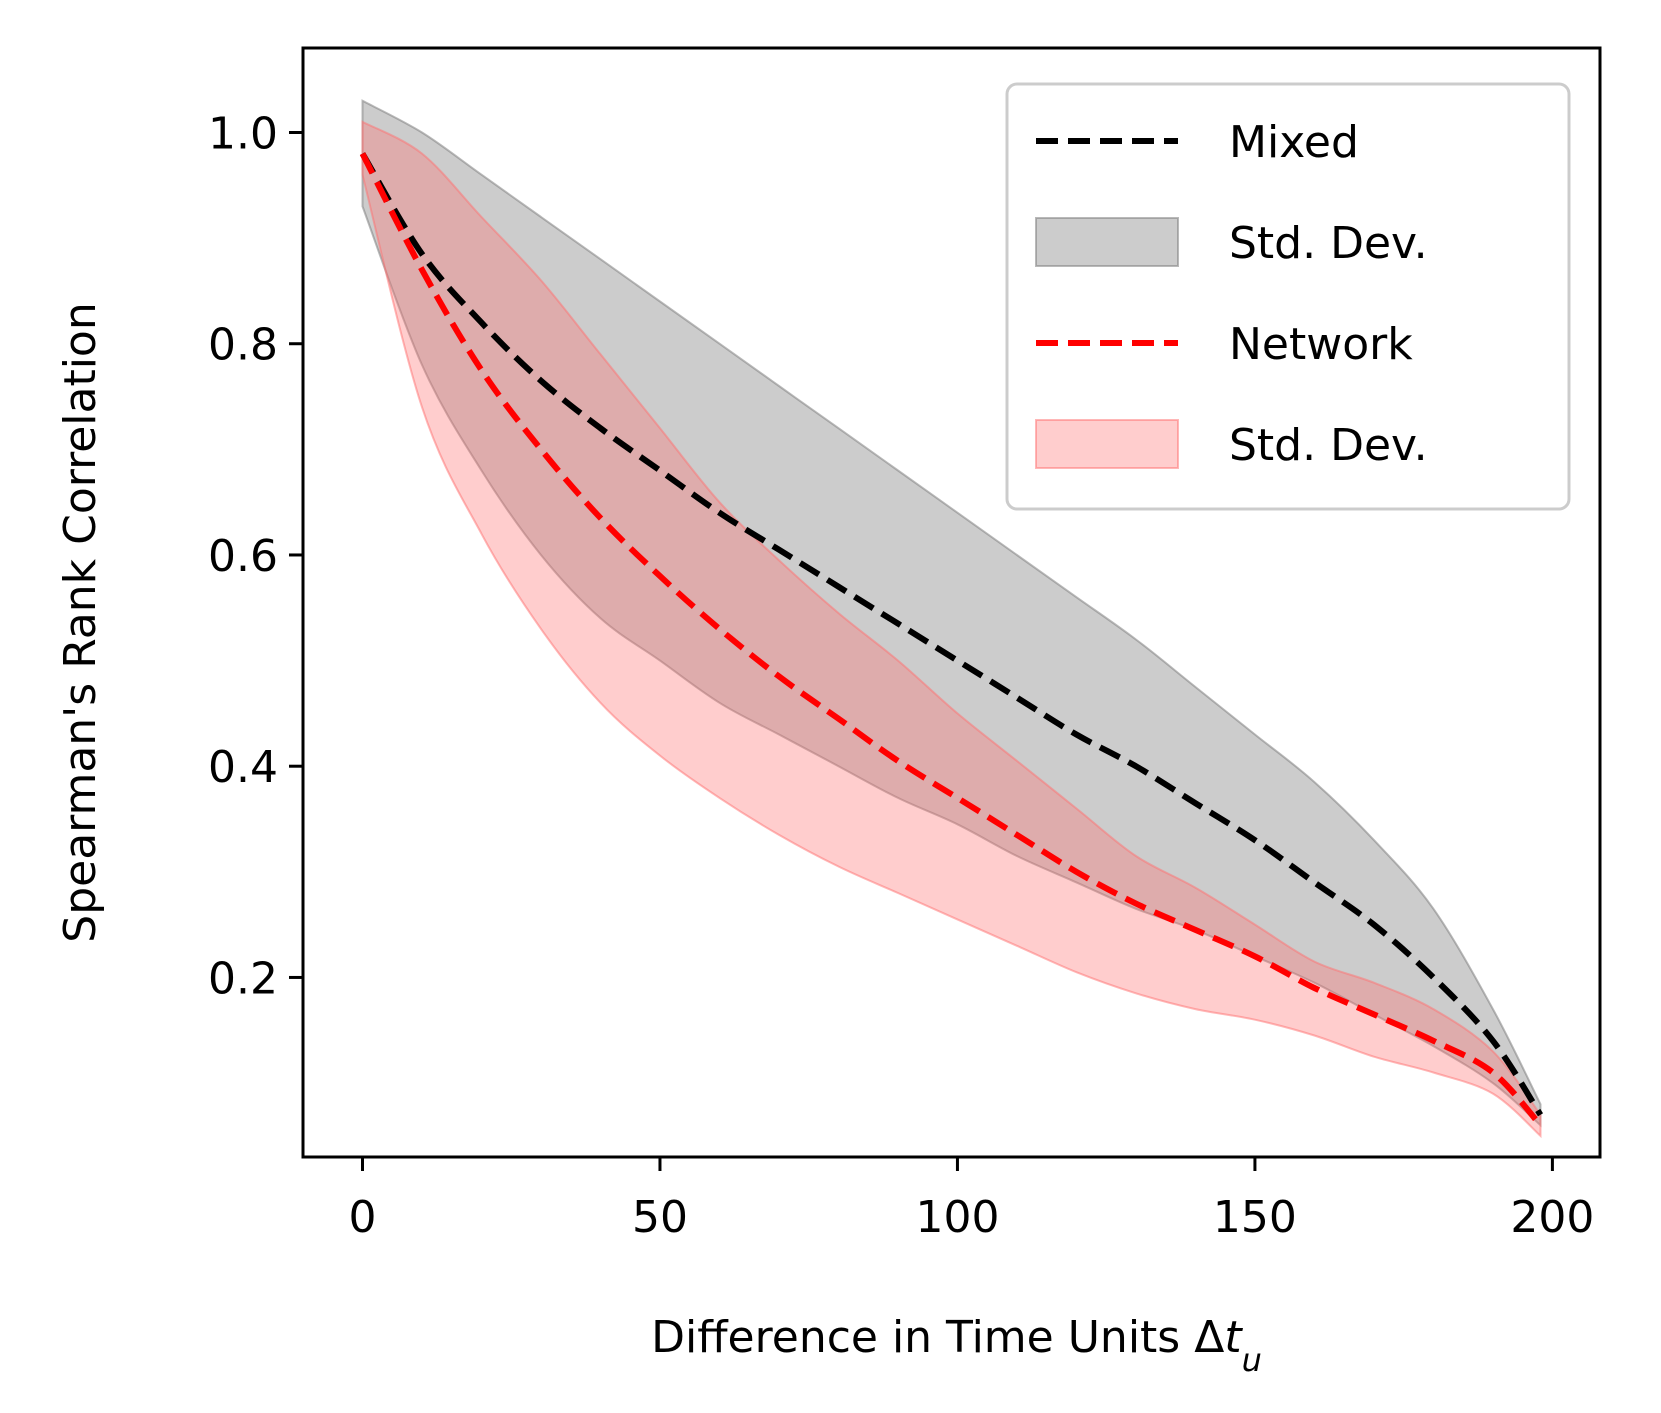 Image resolution: width=1661 pixels, height=1413 pixels. What do you see at coordinates (957, 1217) in the screenshot?
I see `x-tick-label: 100` at bounding box center [957, 1217].